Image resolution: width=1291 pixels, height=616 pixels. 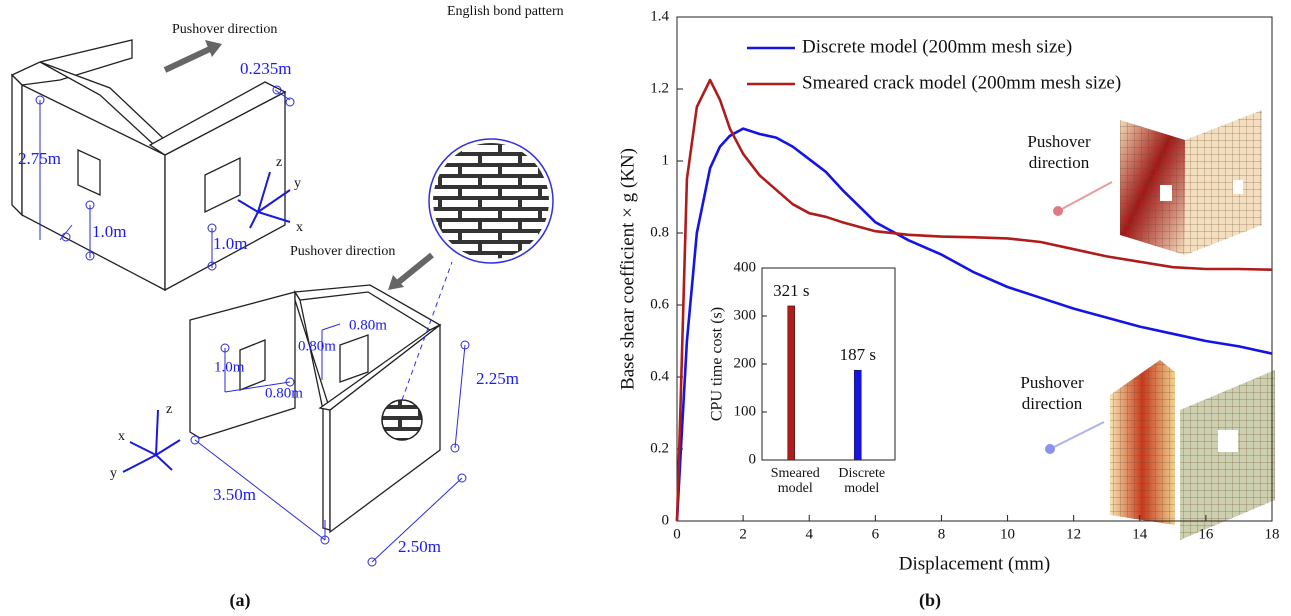 What do you see at coordinates (152, 165) in the screenshot?
I see `top-building` at bounding box center [152, 165].